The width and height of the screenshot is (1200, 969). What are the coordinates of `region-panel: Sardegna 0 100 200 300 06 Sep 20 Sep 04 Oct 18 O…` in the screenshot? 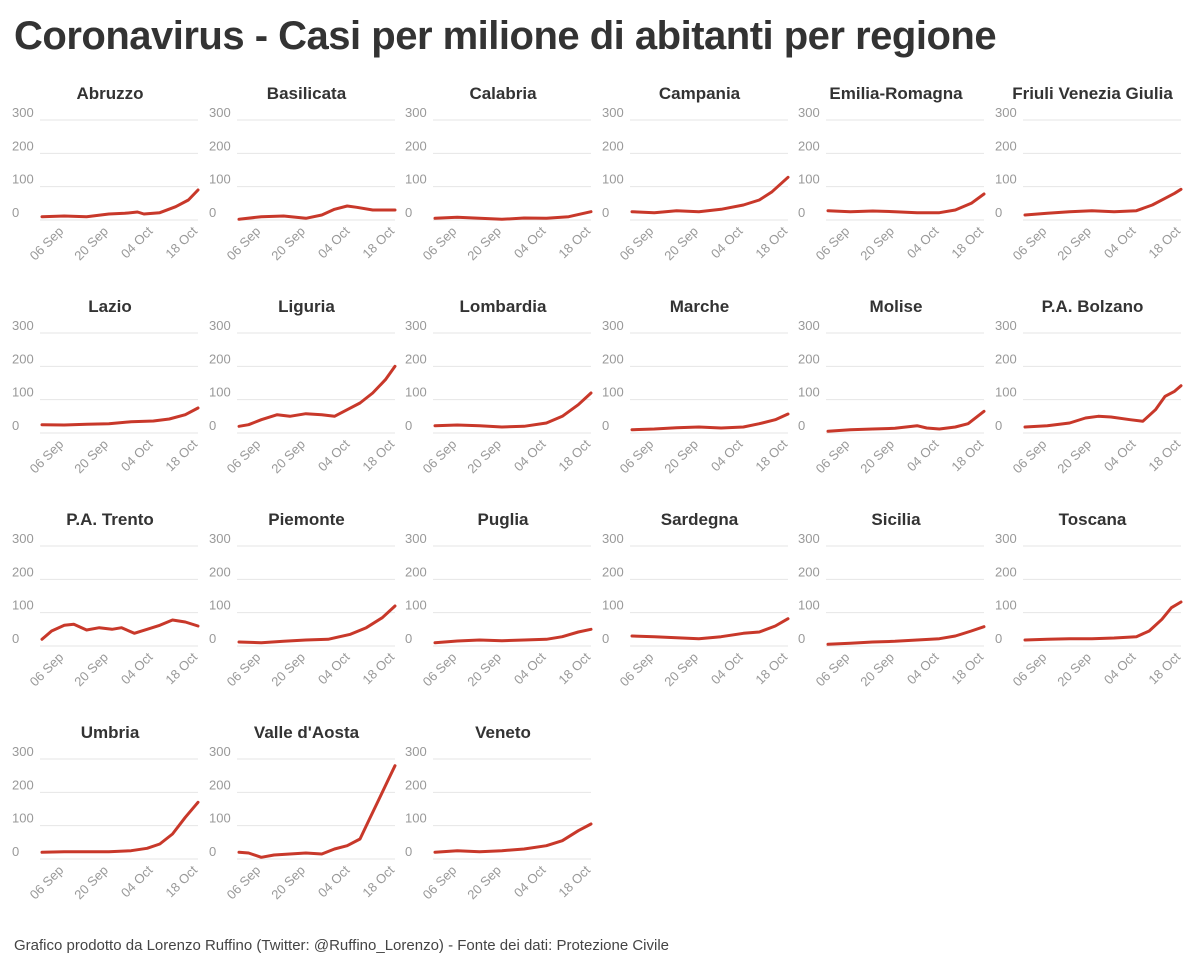 It's located at (700, 612).